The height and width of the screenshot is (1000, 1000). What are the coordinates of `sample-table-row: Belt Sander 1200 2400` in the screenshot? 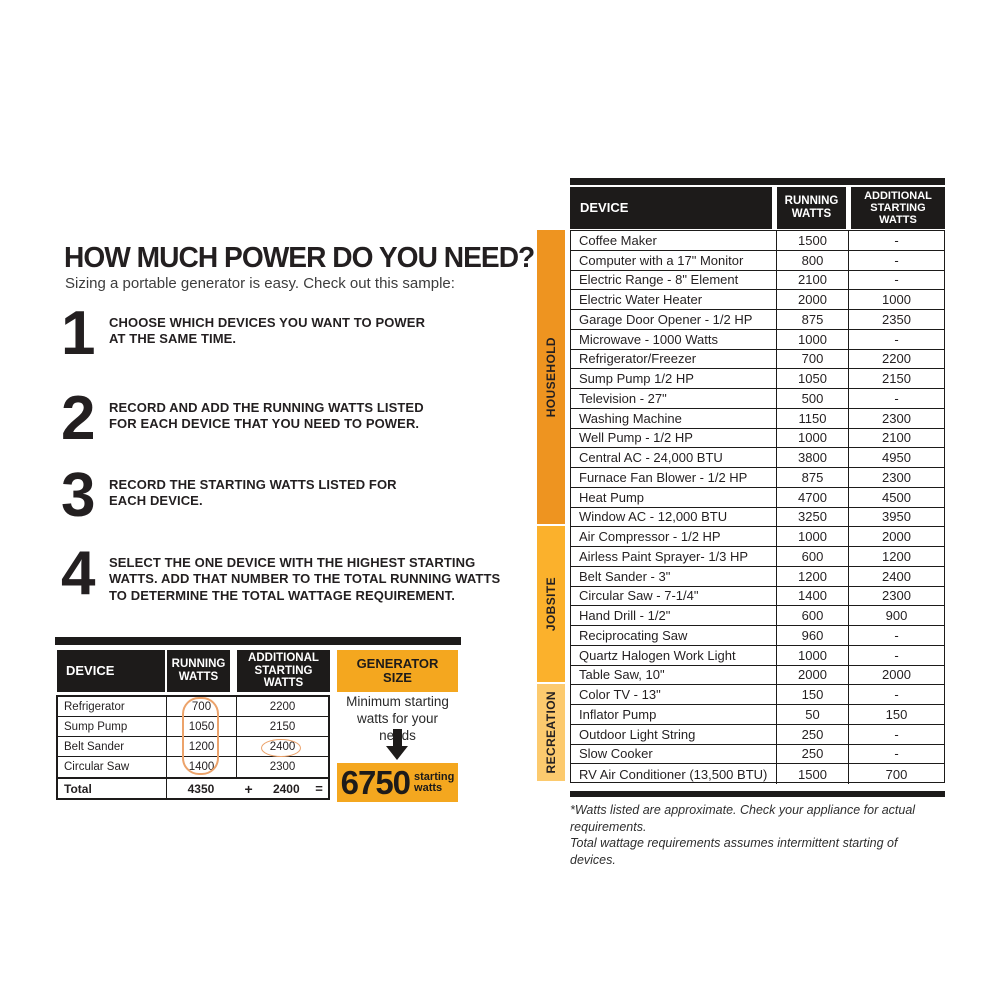 It's located at (193, 747).